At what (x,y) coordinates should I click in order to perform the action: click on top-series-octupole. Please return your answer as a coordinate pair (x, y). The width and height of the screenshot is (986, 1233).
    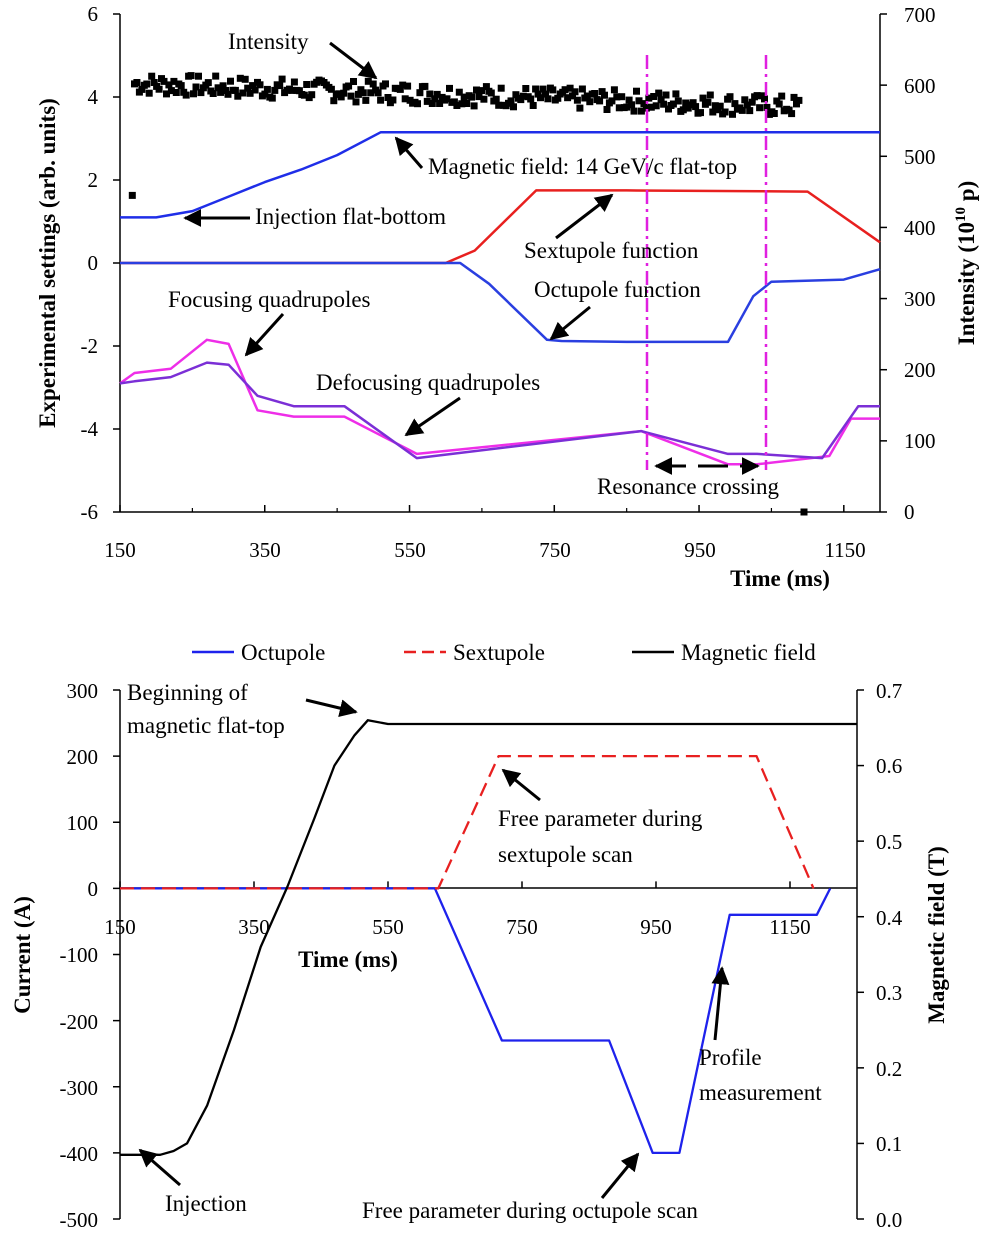
    Looking at the image, I should click on (500, 302).